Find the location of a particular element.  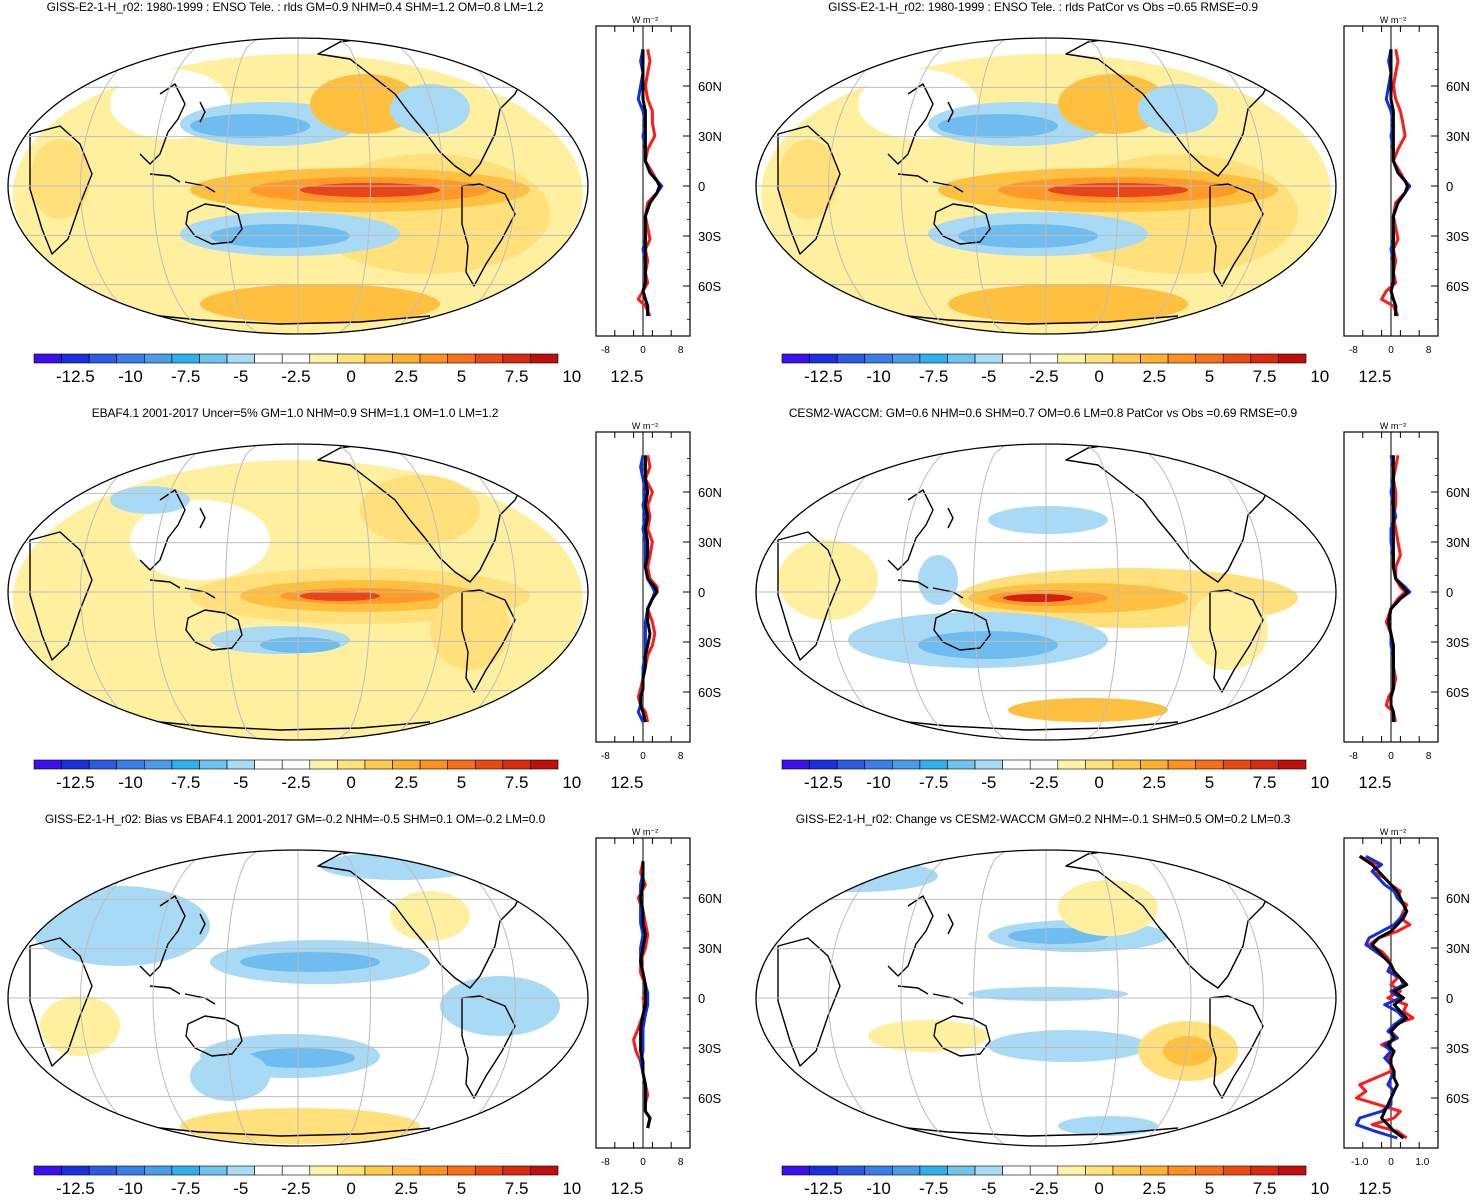

colorbar-tick-label: 7.5 is located at coordinates (517, 782).